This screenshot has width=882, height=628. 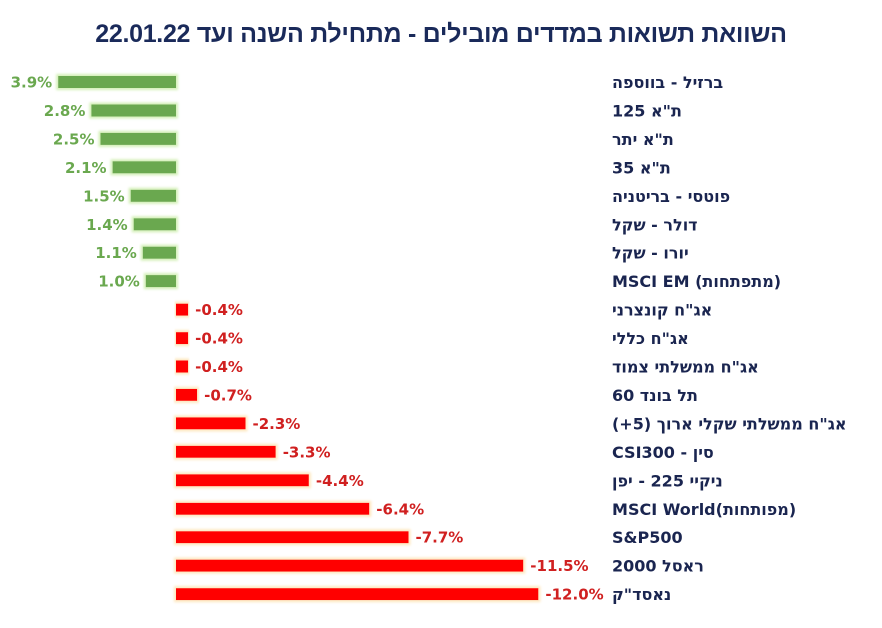 I want to click on category-label-1: ת"א 125, so click(x=647, y=111).